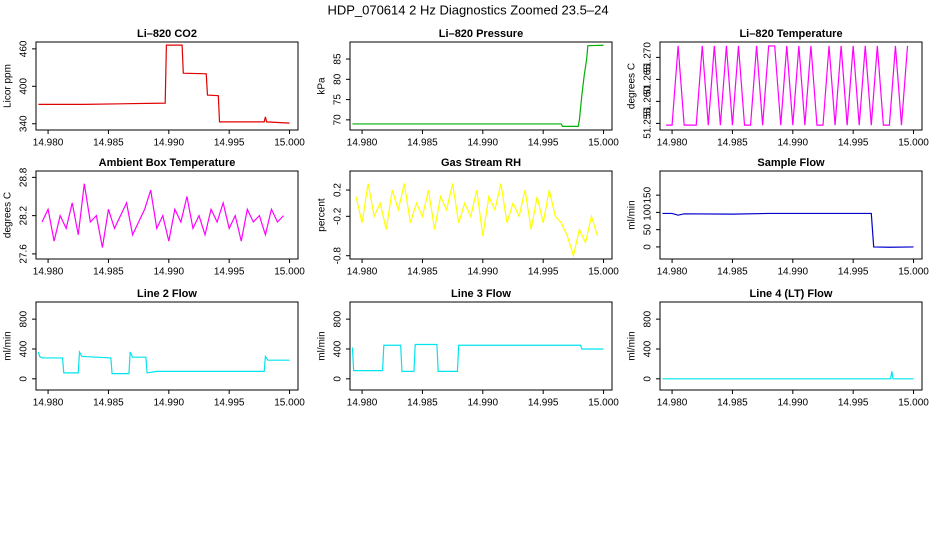  What do you see at coordinates (167, 34) in the screenshot?
I see `panel-title: Li–820 CO2` at bounding box center [167, 34].